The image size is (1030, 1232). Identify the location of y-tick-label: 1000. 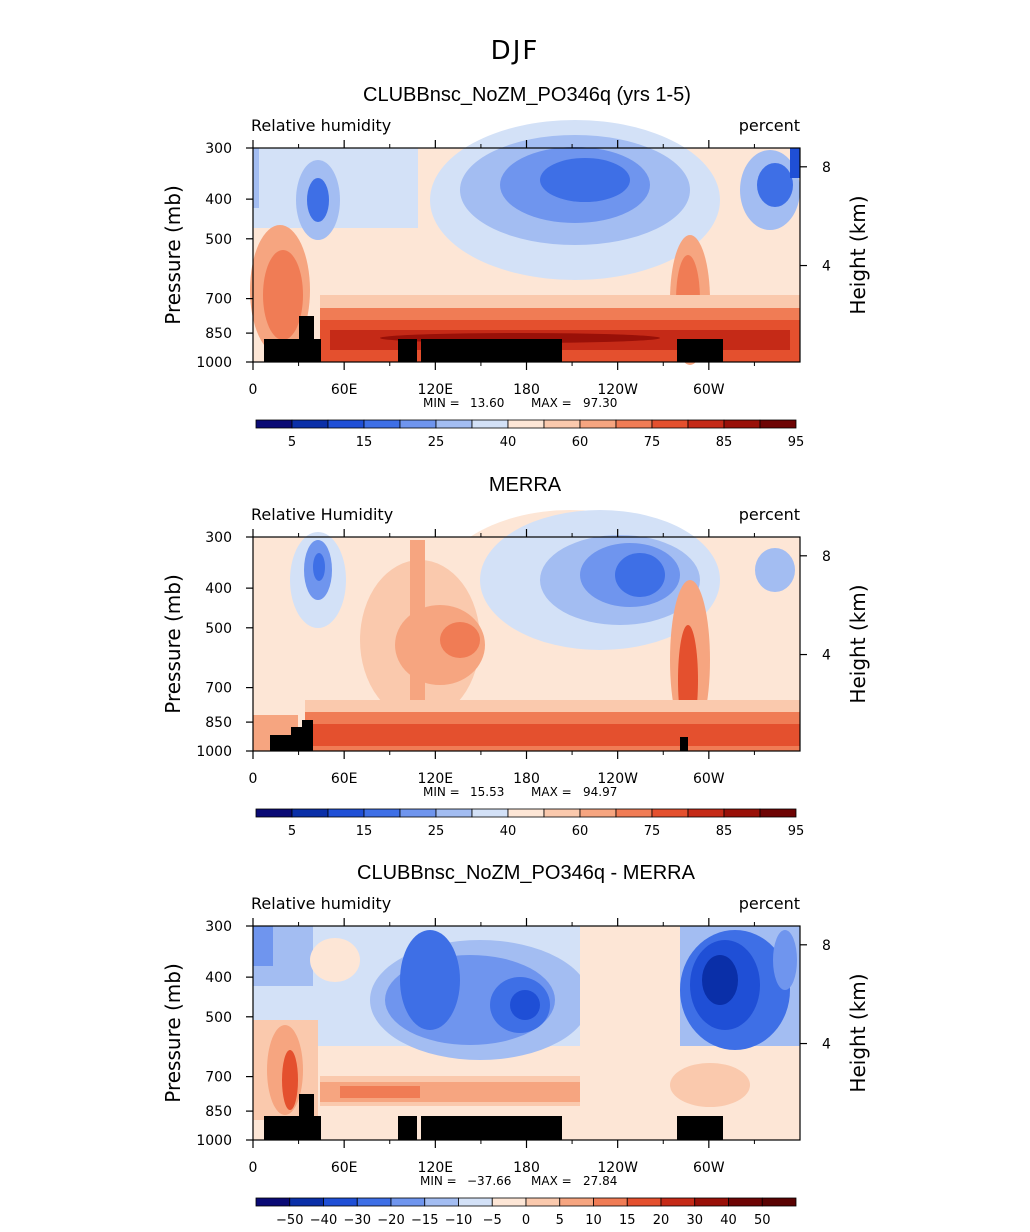
(214, 363).